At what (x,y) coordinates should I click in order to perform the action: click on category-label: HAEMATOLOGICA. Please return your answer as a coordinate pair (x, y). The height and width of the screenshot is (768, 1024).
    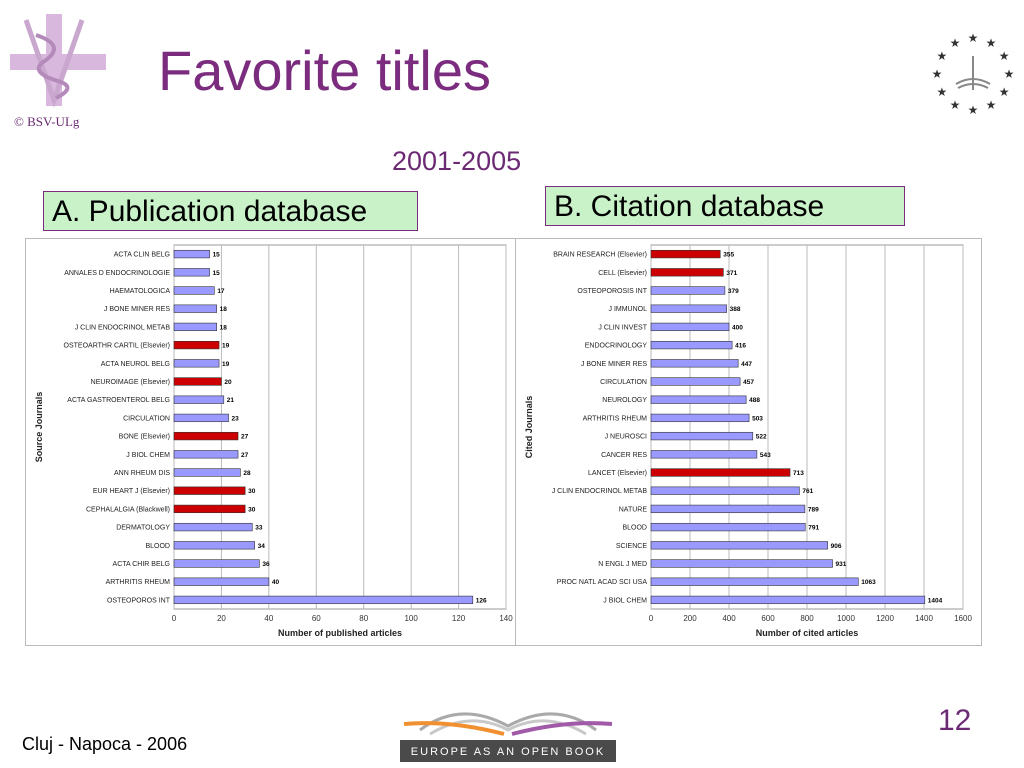
    Looking at the image, I should click on (140, 291).